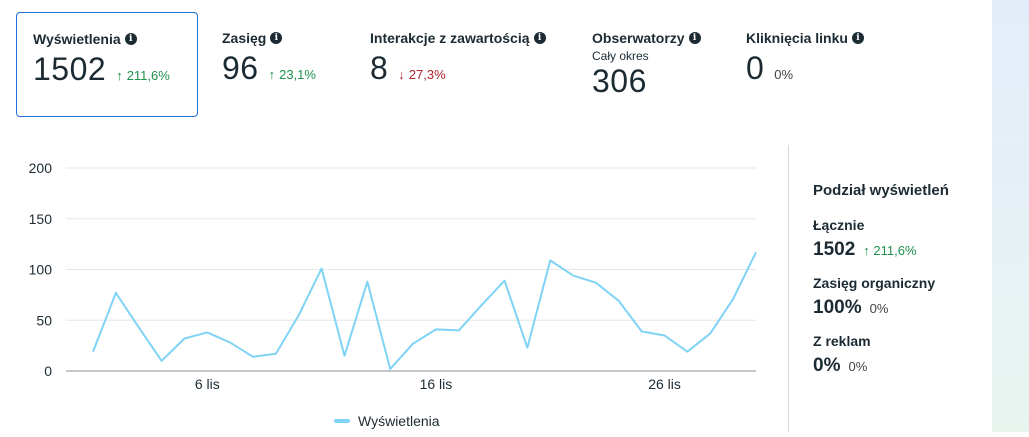  Describe the element at coordinates (207, 384) in the screenshot. I see `x-tick-label: 6 lis` at that location.